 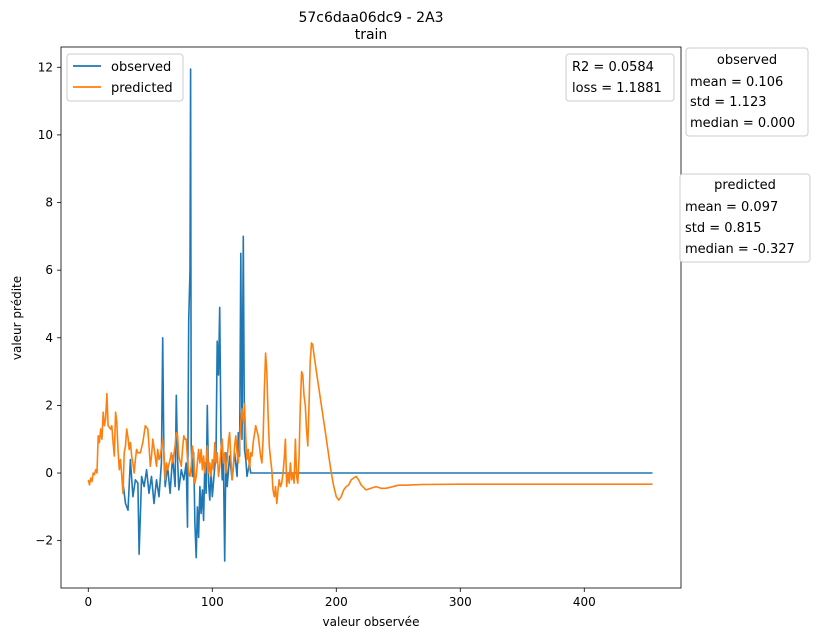 I want to click on x-axis-ticks: 0 100 200 300 400, so click(x=340, y=598).